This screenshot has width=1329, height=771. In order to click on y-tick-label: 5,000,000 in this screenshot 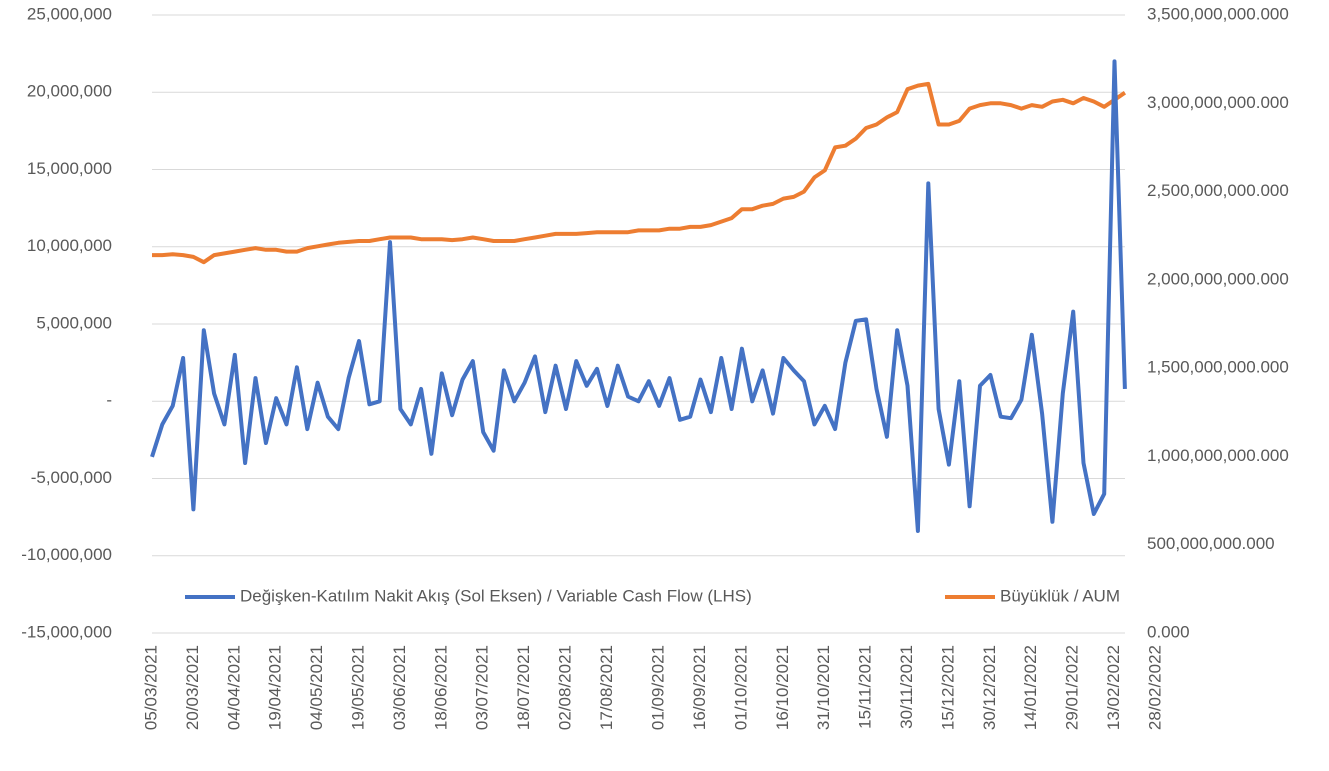, I will do `click(74, 322)`.